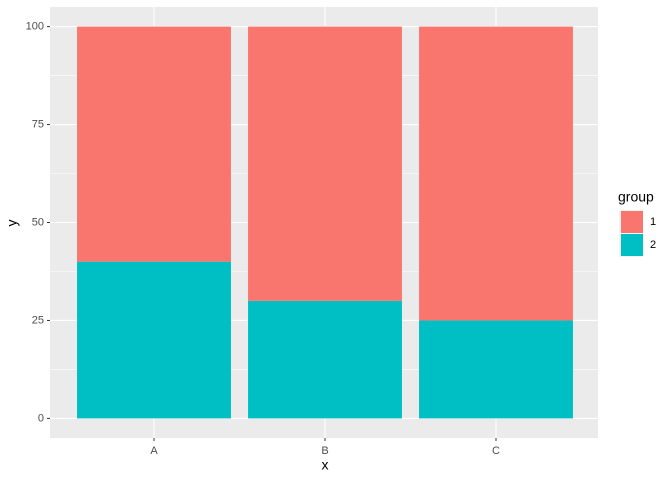 Image resolution: width=672 pixels, height=480 pixels. I want to click on y-tick-label: 50, so click(38, 222).